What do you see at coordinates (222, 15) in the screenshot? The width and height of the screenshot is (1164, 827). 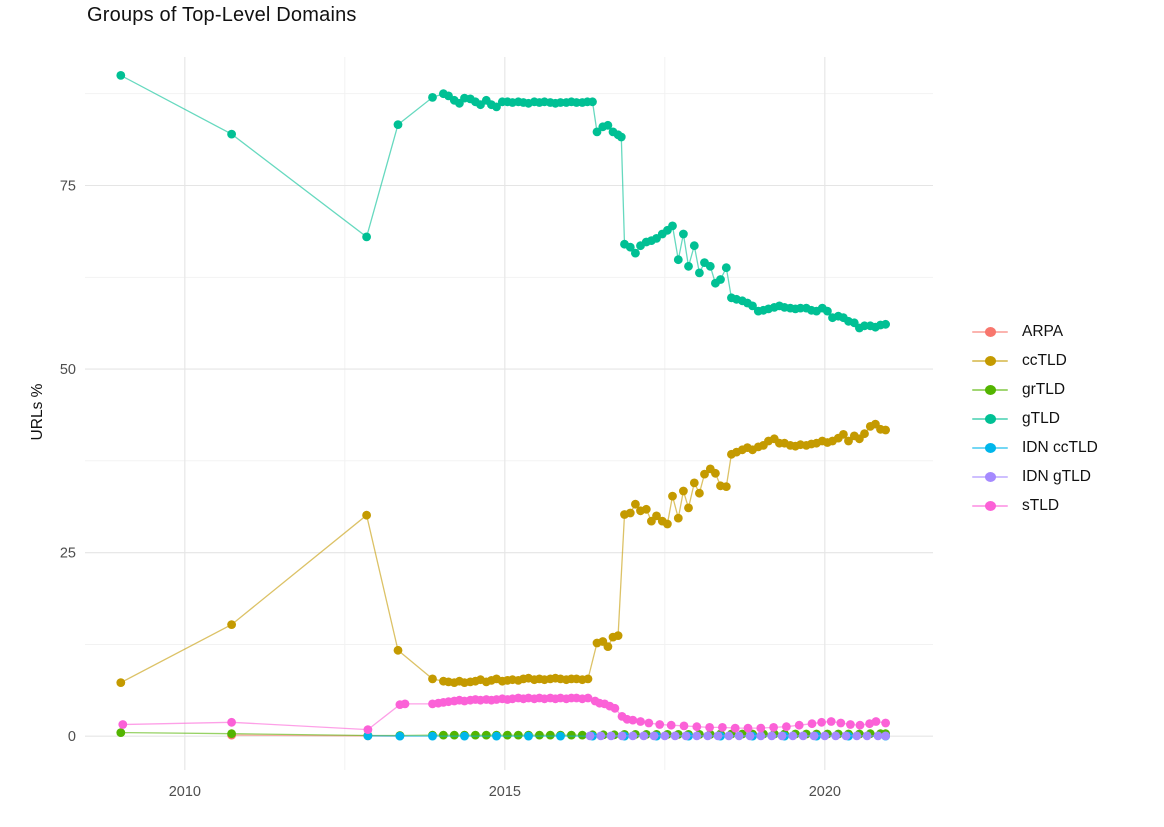 I see `chart-title: Groups of Top-Level Domains` at bounding box center [222, 15].